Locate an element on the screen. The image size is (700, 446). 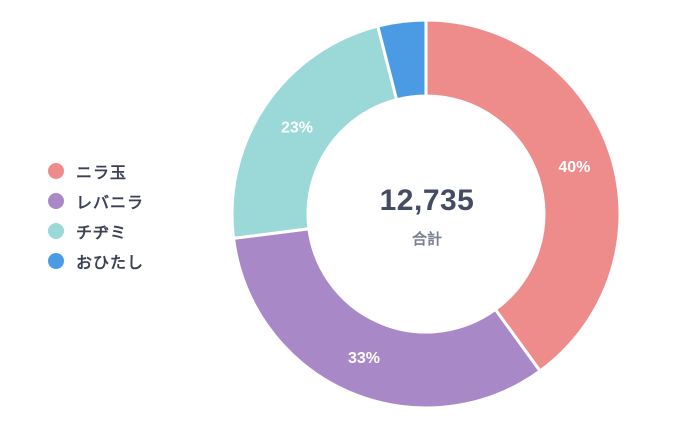
legend-label: チヂミ is located at coordinates (102, 232).